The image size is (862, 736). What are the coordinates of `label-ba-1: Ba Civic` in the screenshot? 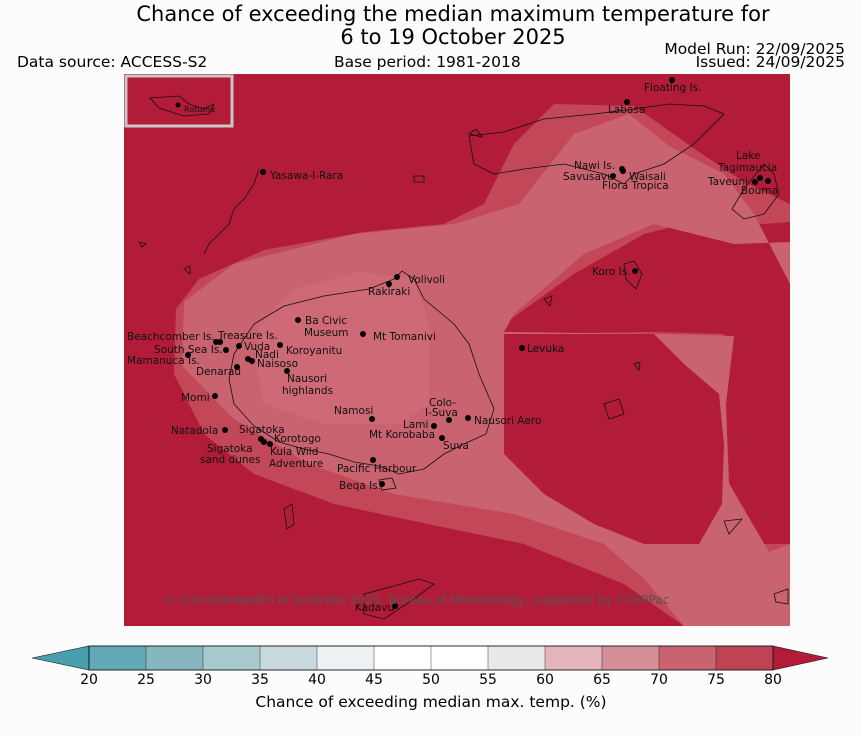 It's located at (326, 321).